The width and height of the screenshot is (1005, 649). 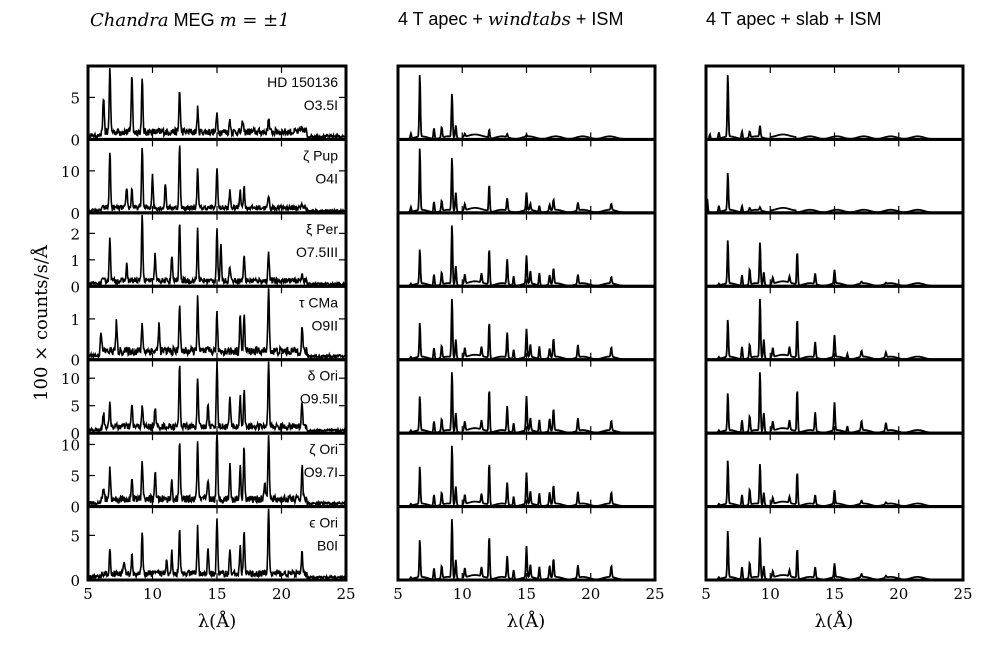 I want to click on x-axis-label-observed: λ(Å), so click(x=217, y=621).